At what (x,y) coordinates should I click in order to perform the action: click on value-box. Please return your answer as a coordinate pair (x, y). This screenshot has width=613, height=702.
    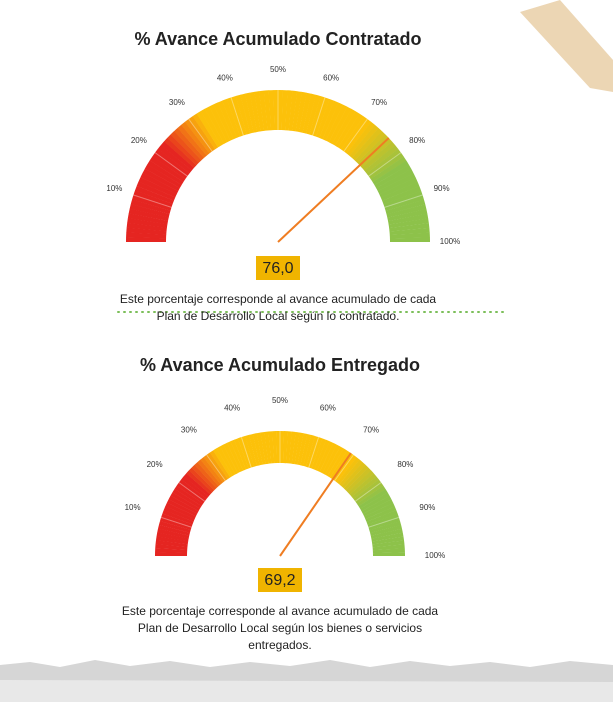
    Looking at the image, I should click on (280, 580).